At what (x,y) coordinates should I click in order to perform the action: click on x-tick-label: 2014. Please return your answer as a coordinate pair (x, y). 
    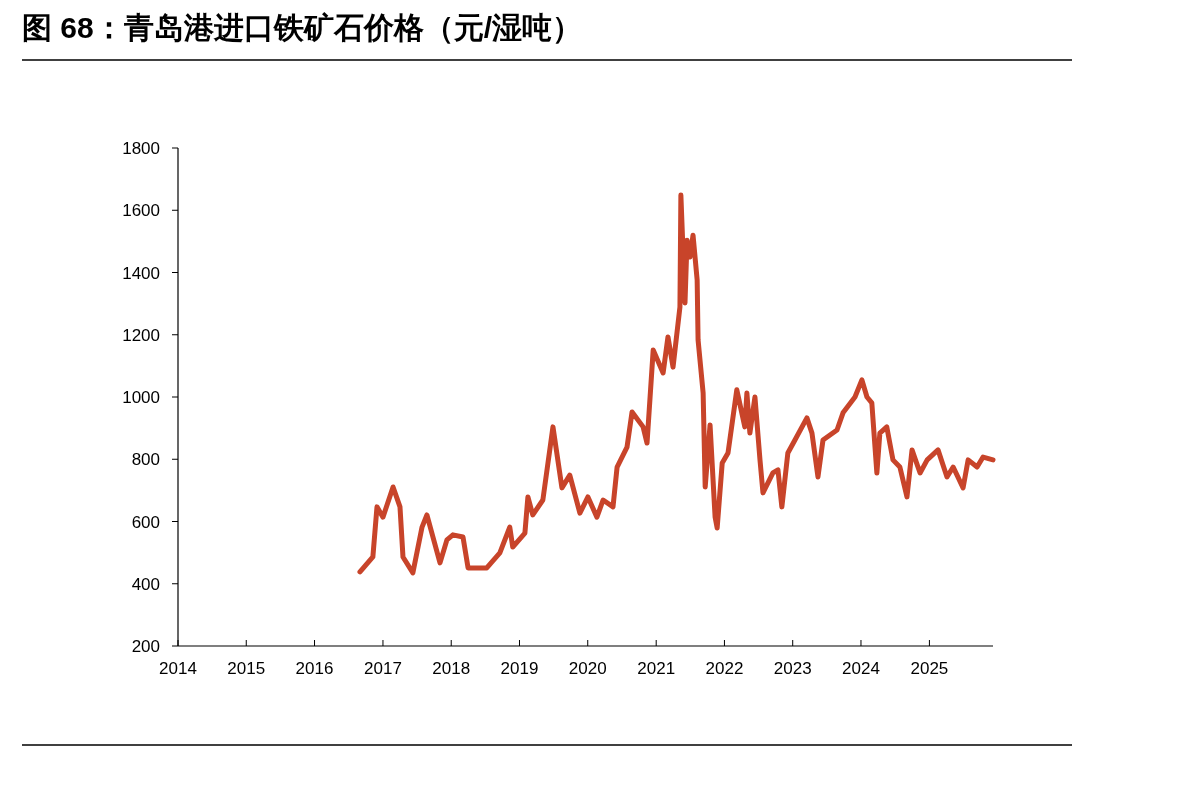
    Looking at the image, I should click on (178, 668).